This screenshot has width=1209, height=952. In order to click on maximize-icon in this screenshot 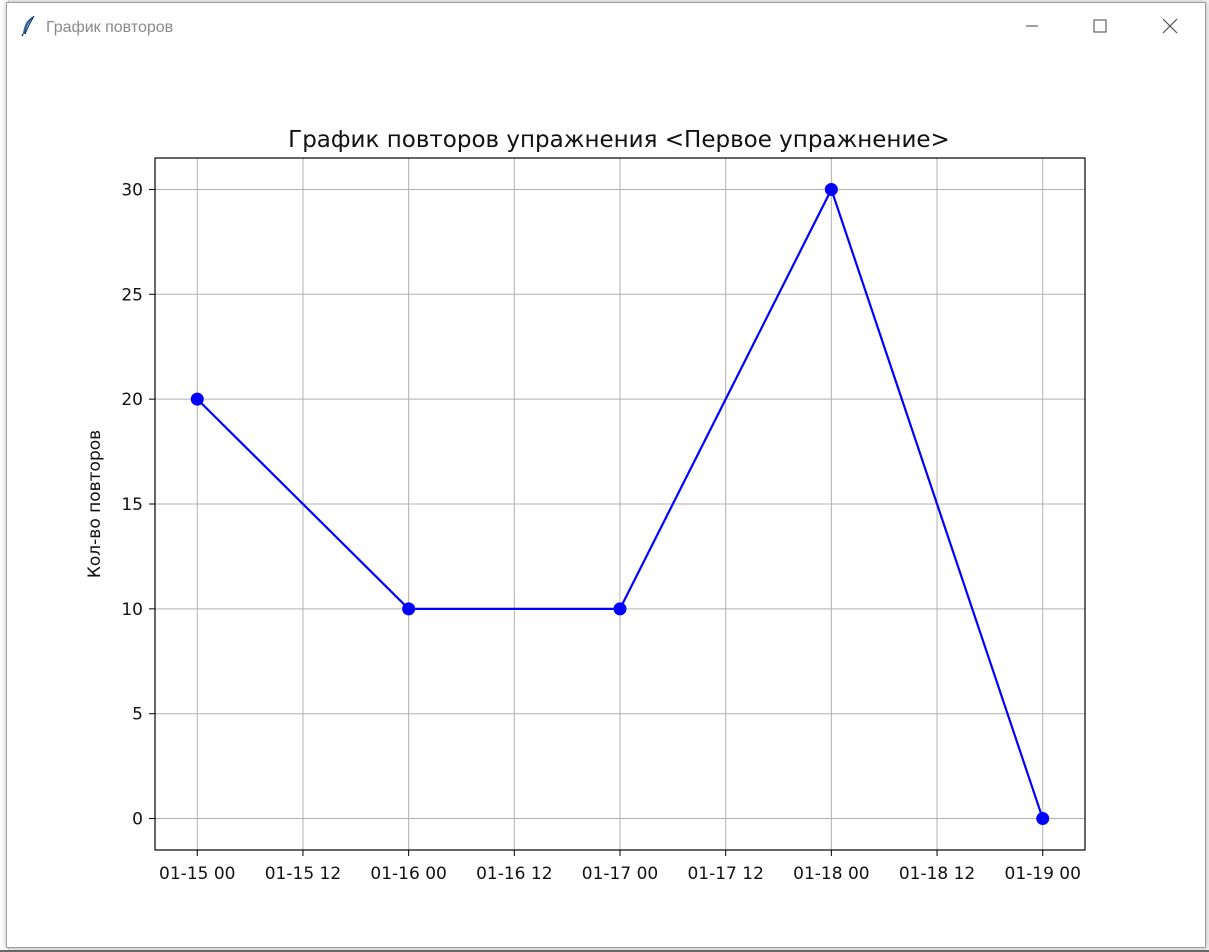, I will do `click(1100, 26)`.